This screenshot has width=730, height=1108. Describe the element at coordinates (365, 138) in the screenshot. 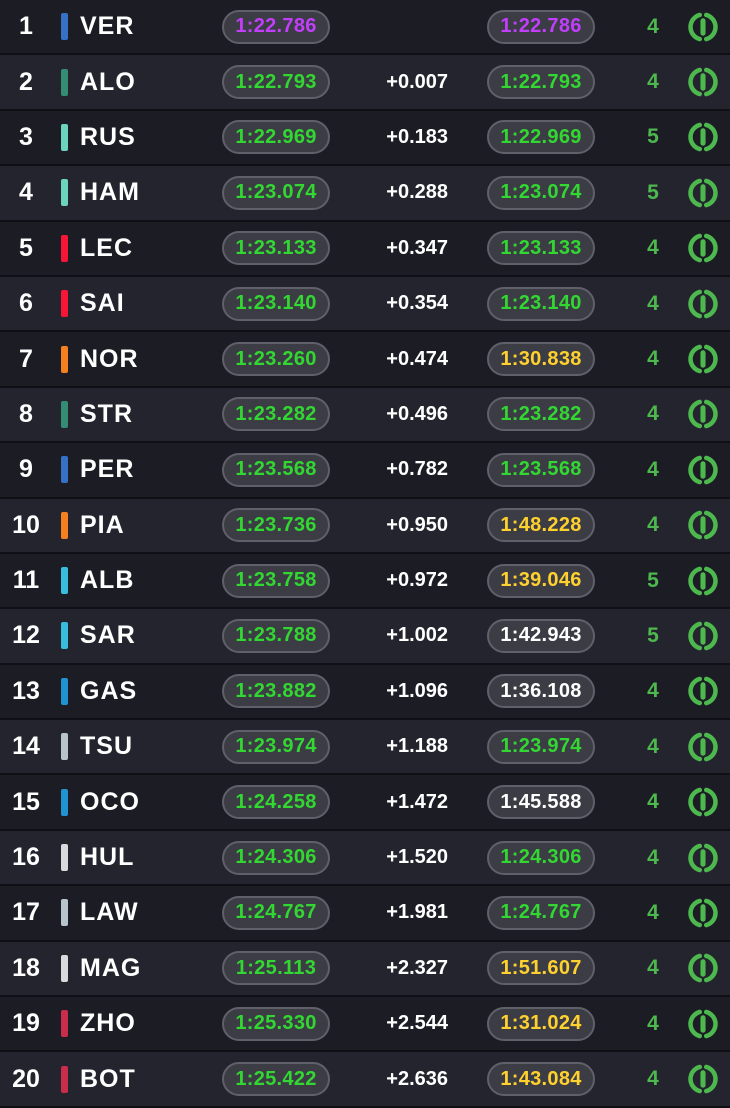

I see `table-row: 3 RUS 1:22.969 +0.183 1:22.969 5` at that location.